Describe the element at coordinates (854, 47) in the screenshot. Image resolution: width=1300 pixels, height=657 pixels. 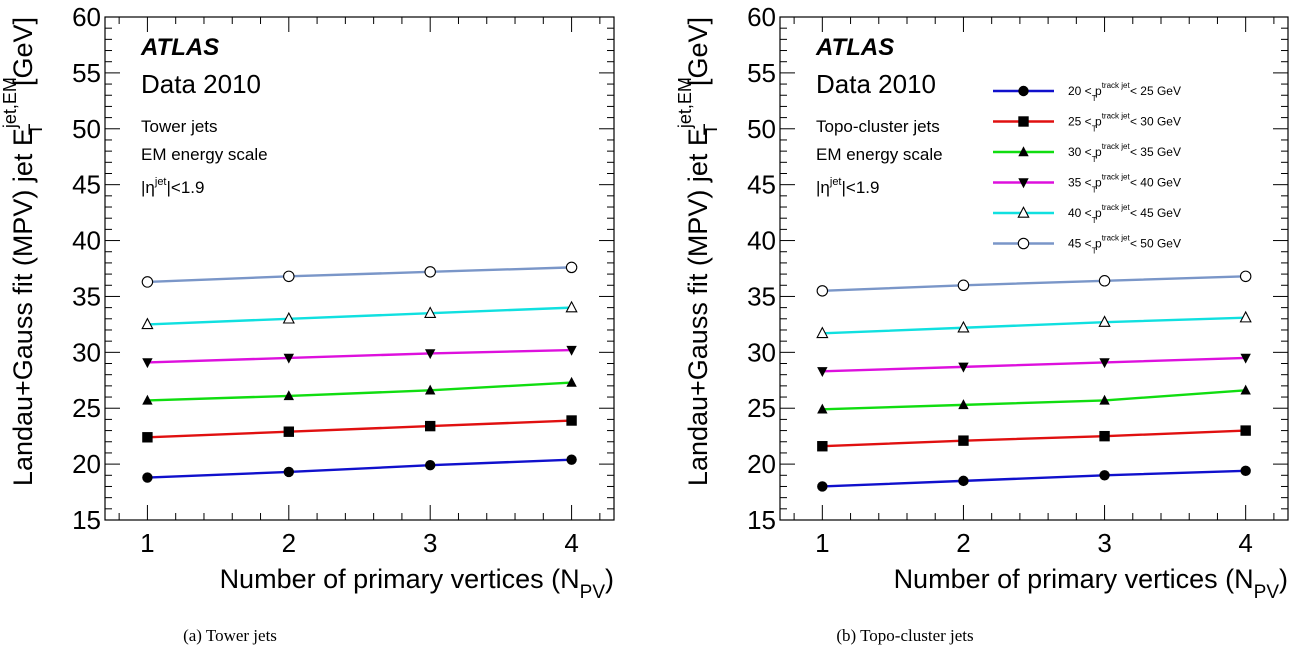
I see `atlas-label: ATLAS` at that location.